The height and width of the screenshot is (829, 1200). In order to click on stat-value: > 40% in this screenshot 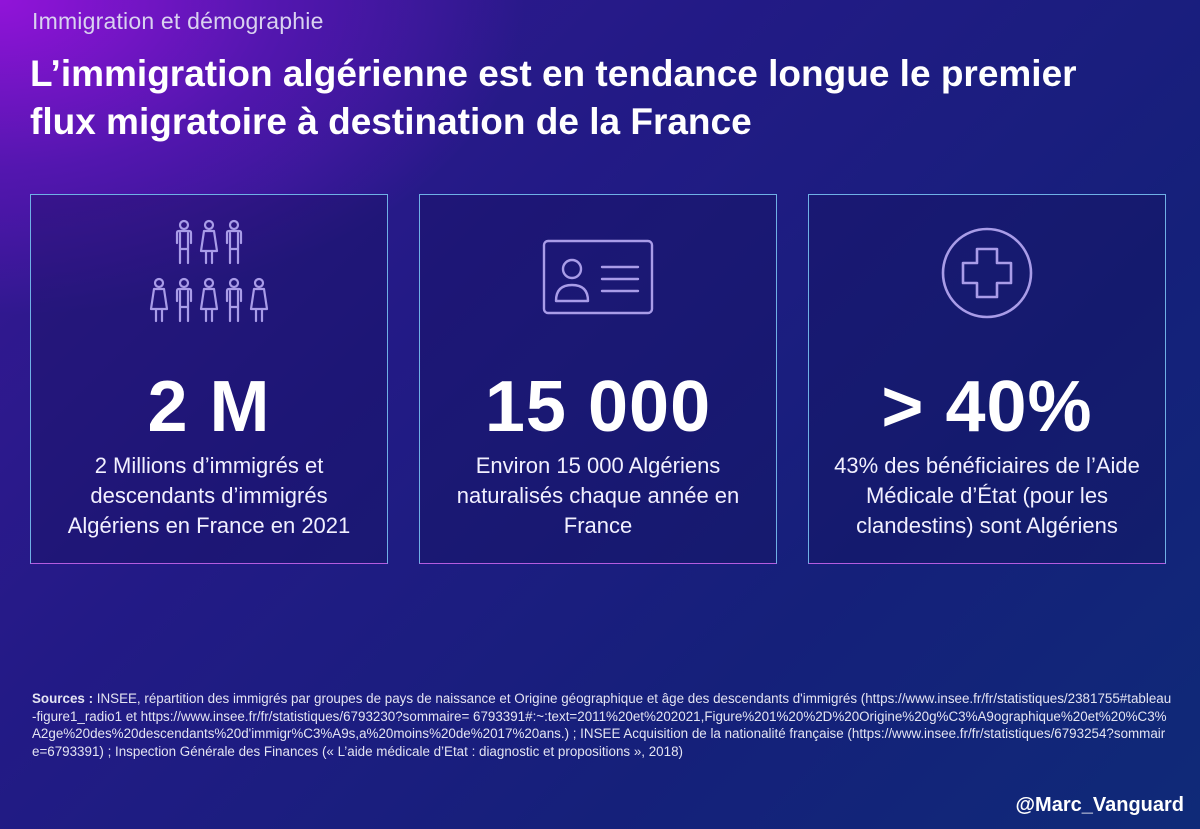, I will do `click(987, 407)`.